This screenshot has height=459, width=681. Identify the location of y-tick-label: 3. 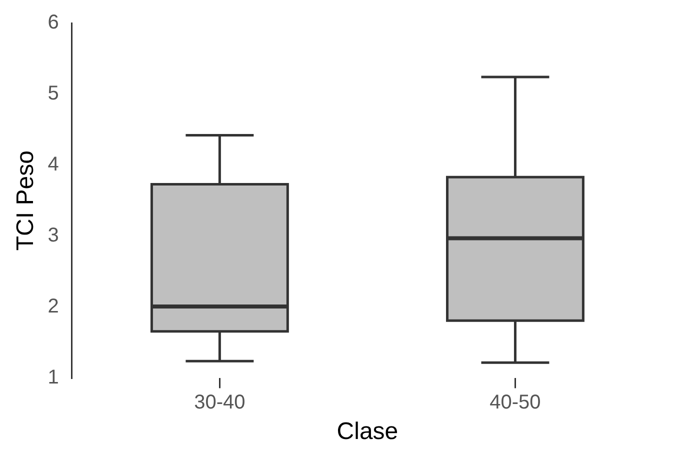
(53, 235).